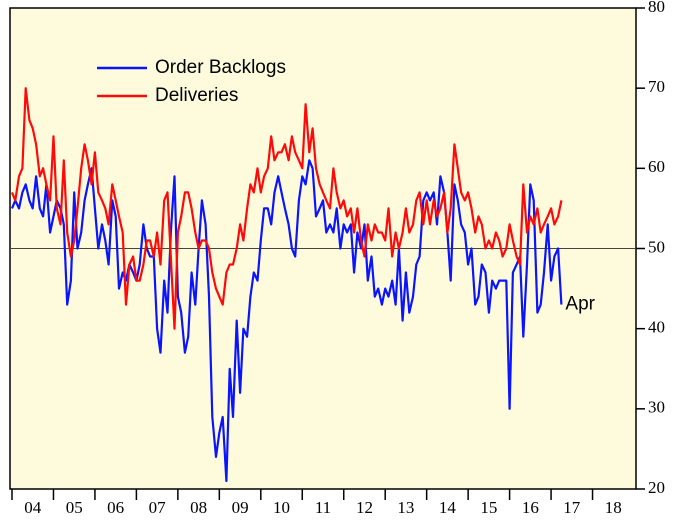 The height and width of the screenshot is (529, 696). Describe the element at coordinates (580, 304) in the screenshot. I see `annotation: Apr` at that location.